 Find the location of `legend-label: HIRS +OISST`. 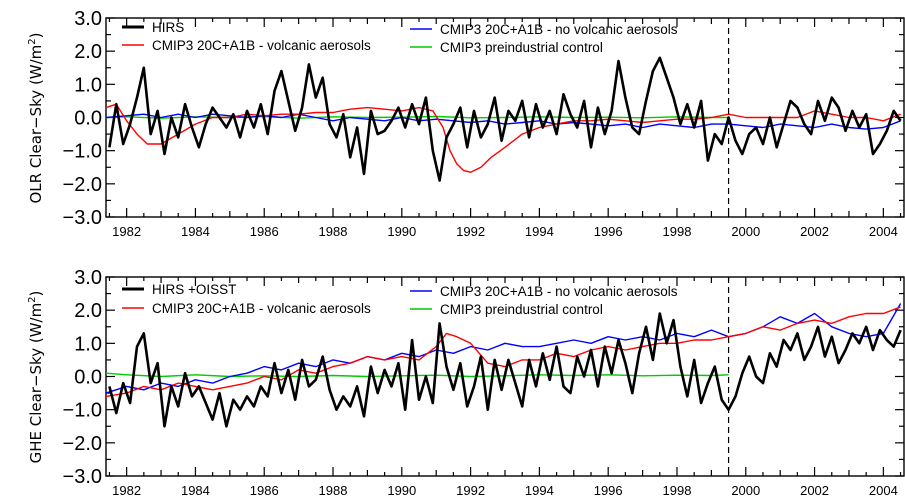

legend-label: HIRS +OISST is located at coordinates (194, 289).